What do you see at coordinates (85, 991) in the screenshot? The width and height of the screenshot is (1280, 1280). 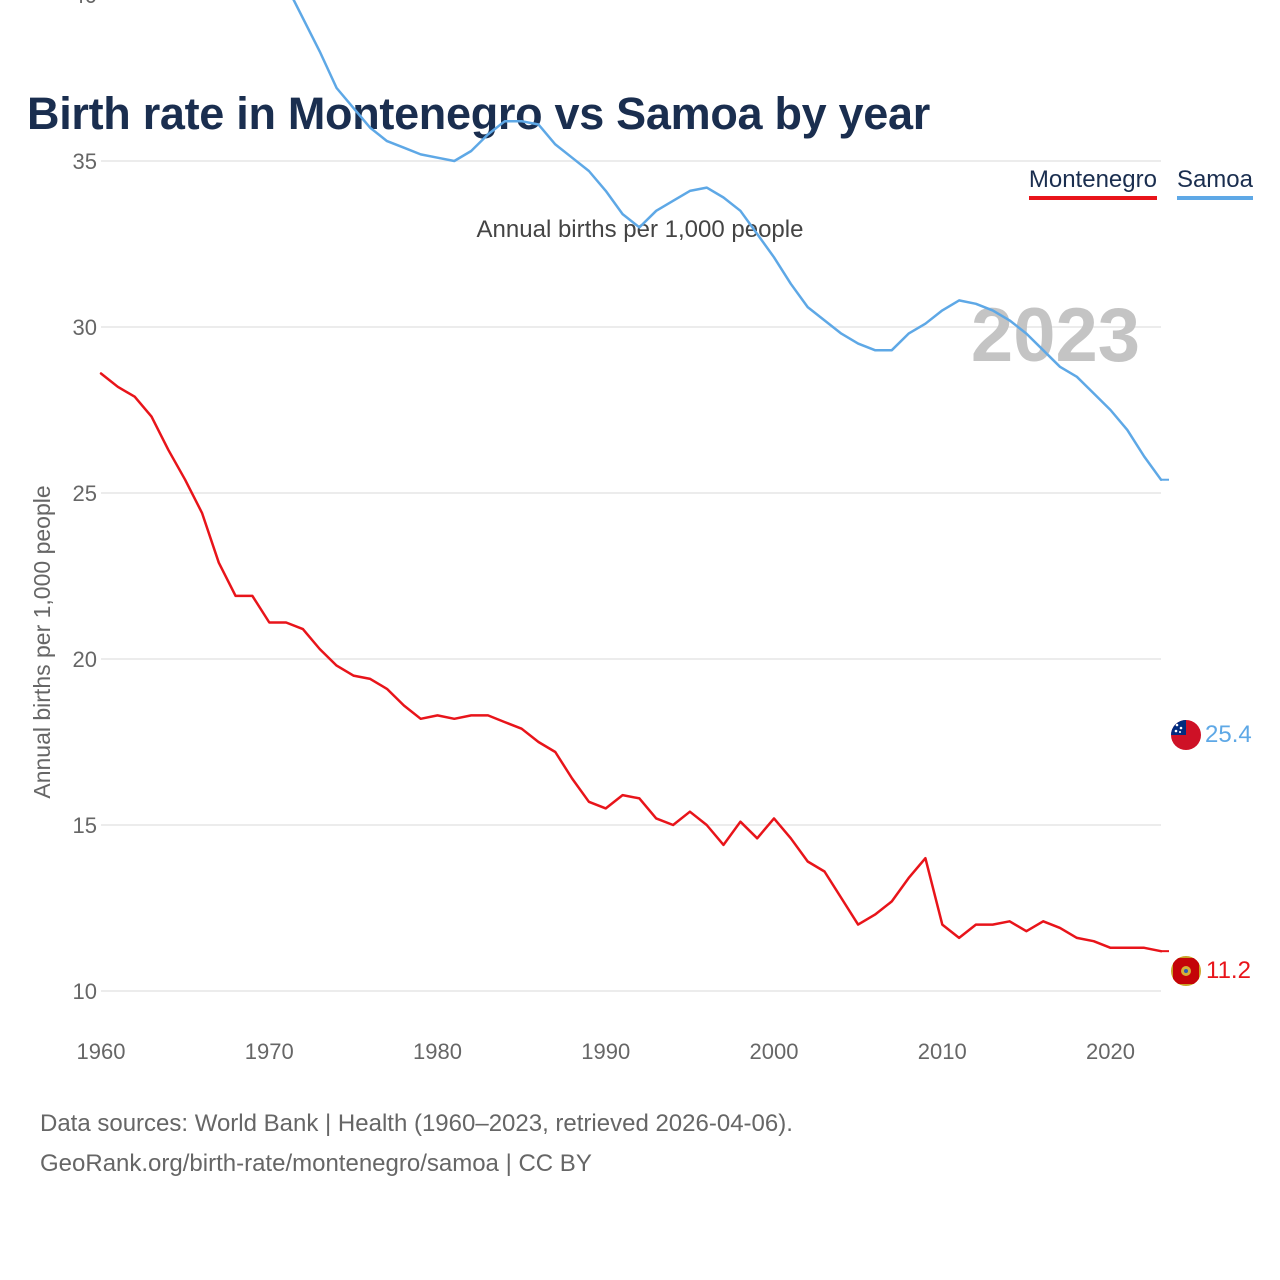 I see `y-tick-label-10: 10` at bounding box center [85, 991].